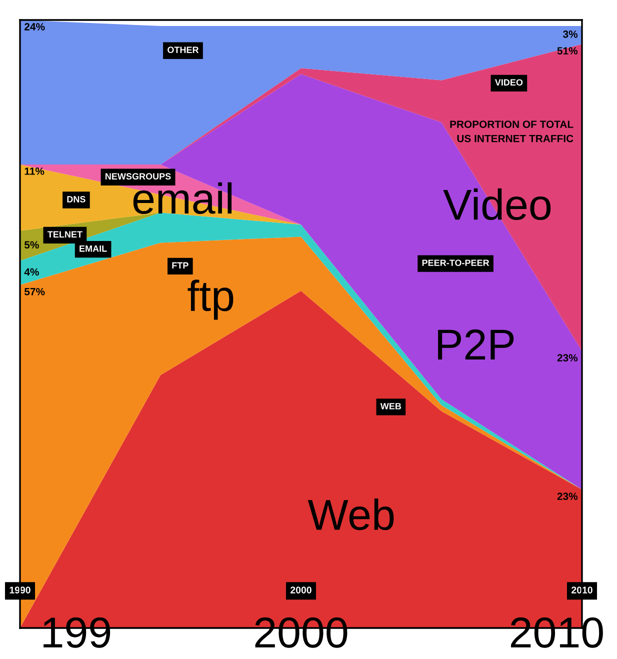  Describe the element at coordinates (138, 176) in the screenshot. I see `series-label: NEWSGROUPS` at that location.